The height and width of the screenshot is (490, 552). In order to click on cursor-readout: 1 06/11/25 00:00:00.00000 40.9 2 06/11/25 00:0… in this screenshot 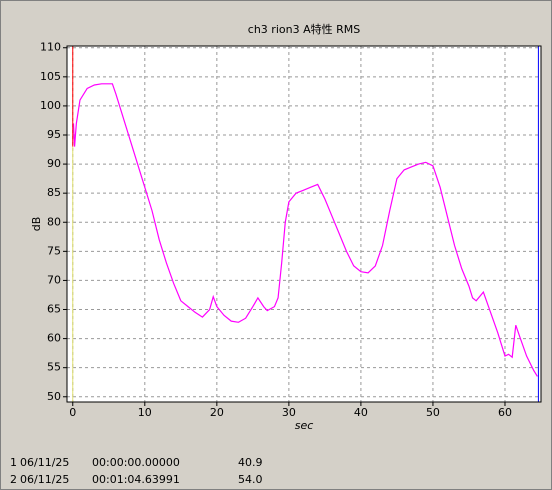, I will do `click(136, 471)`.